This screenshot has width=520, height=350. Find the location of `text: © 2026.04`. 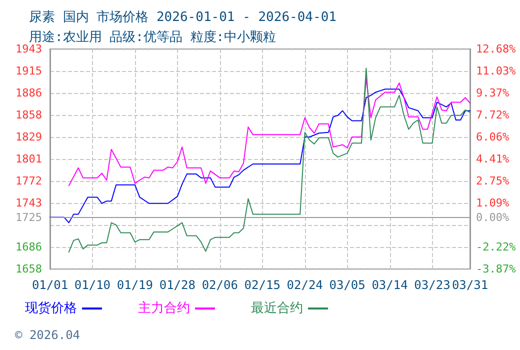

text: © 2026.04 is located at coordinates (47, 335).